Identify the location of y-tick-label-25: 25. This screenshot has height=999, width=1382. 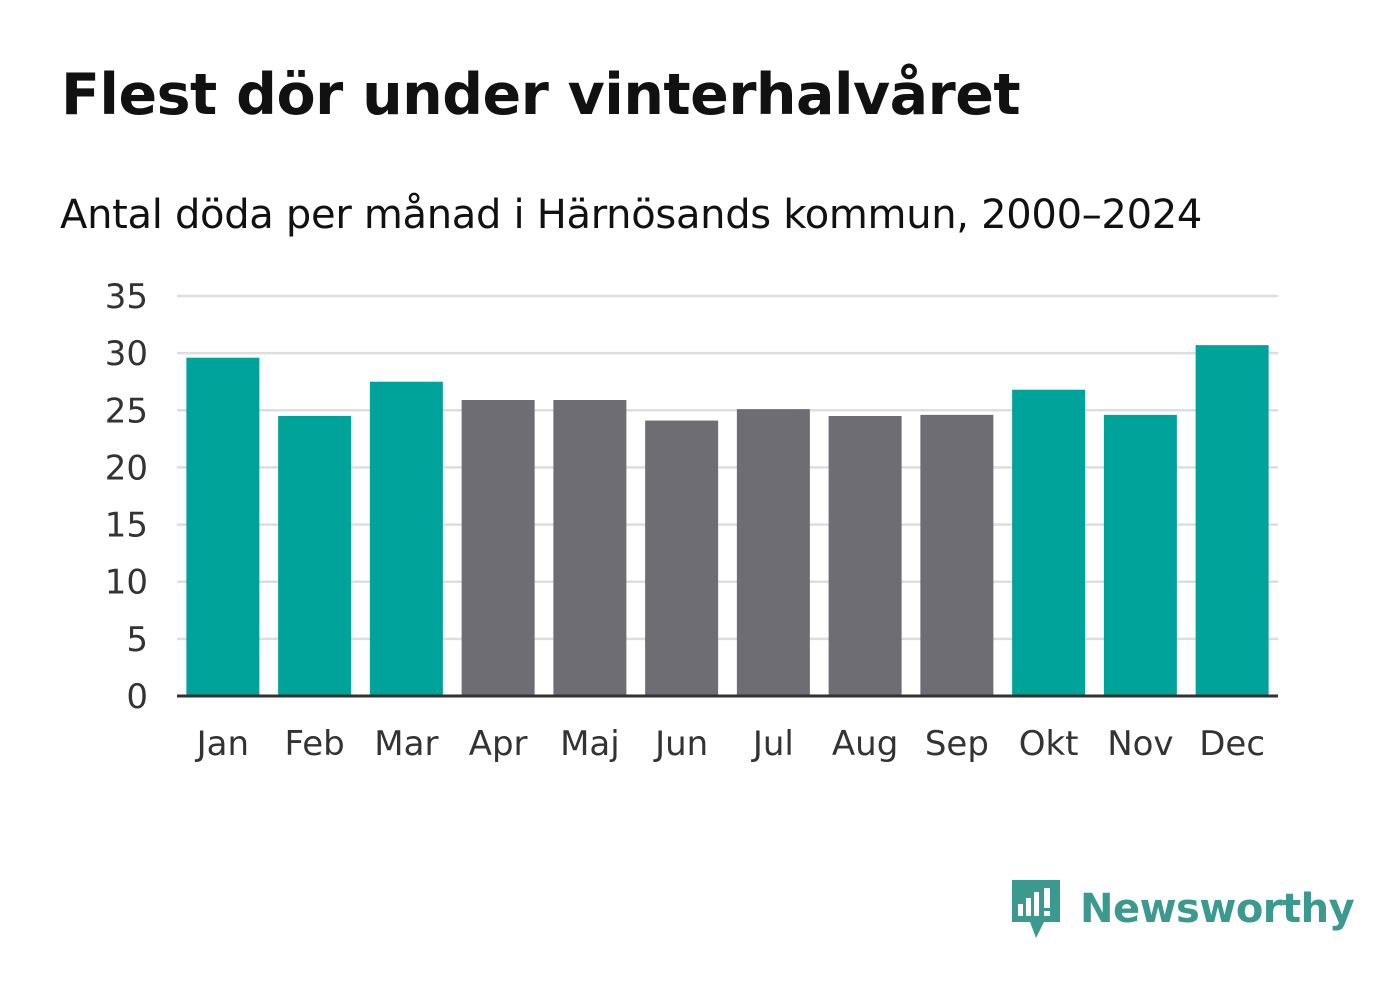
(126, 411).